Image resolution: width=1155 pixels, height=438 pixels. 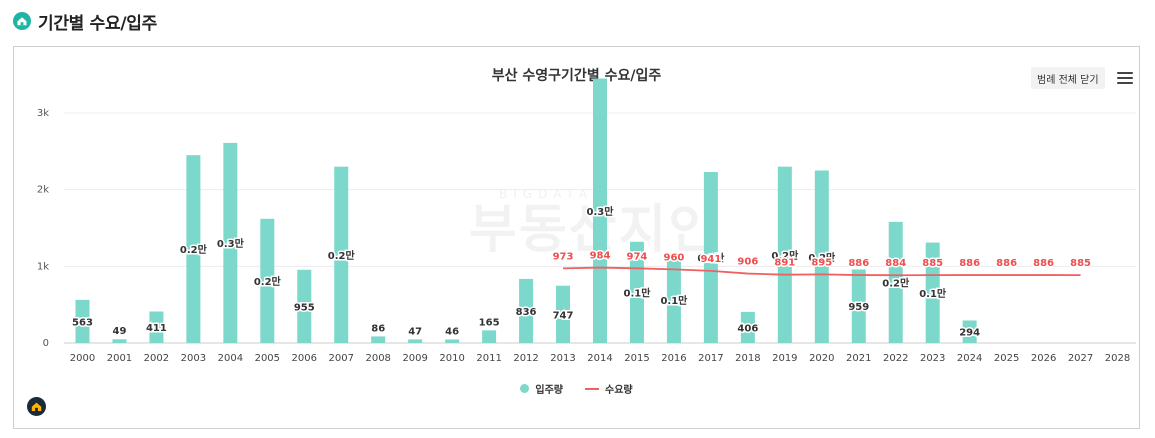 I want to click on line-value-label: 960, so click(x=673, y=257).